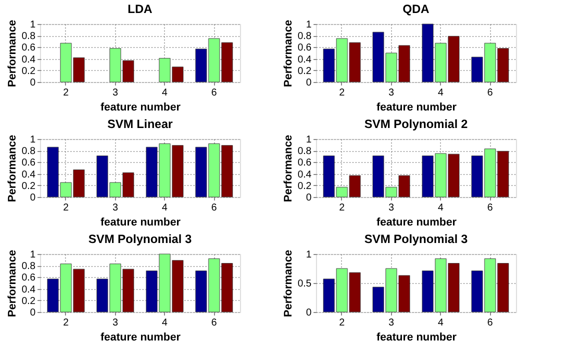  What do you see at coordinates (140, 9) in the screenshot?
I see `chart-title: LDA` at bounding box center [140, 9].